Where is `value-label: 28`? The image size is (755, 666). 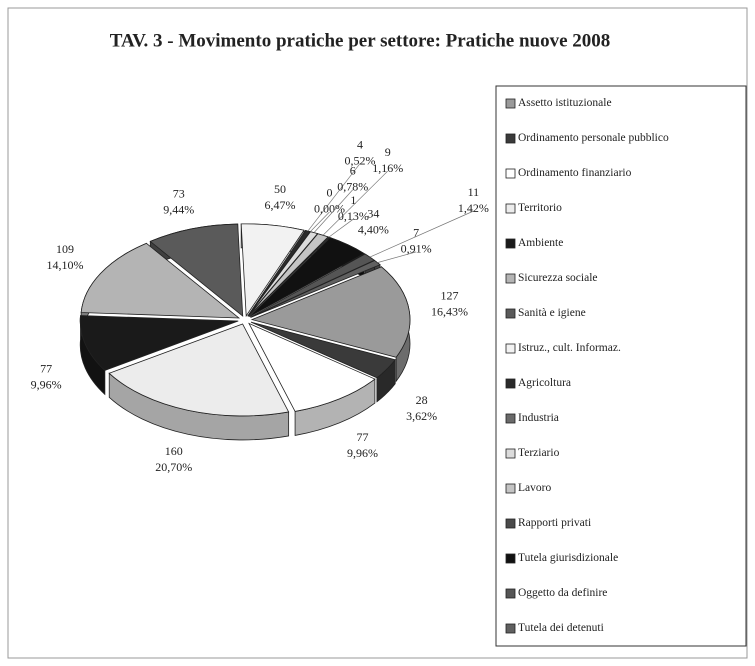 value-label: 28 is located at coordinates (422, 400).